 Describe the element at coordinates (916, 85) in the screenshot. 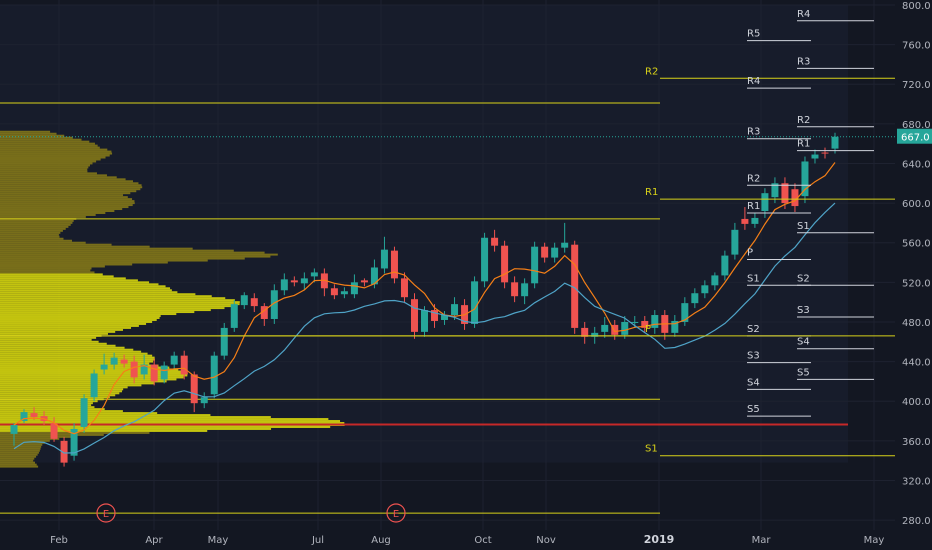

I see `y-tick-label: 720.0` at that location.